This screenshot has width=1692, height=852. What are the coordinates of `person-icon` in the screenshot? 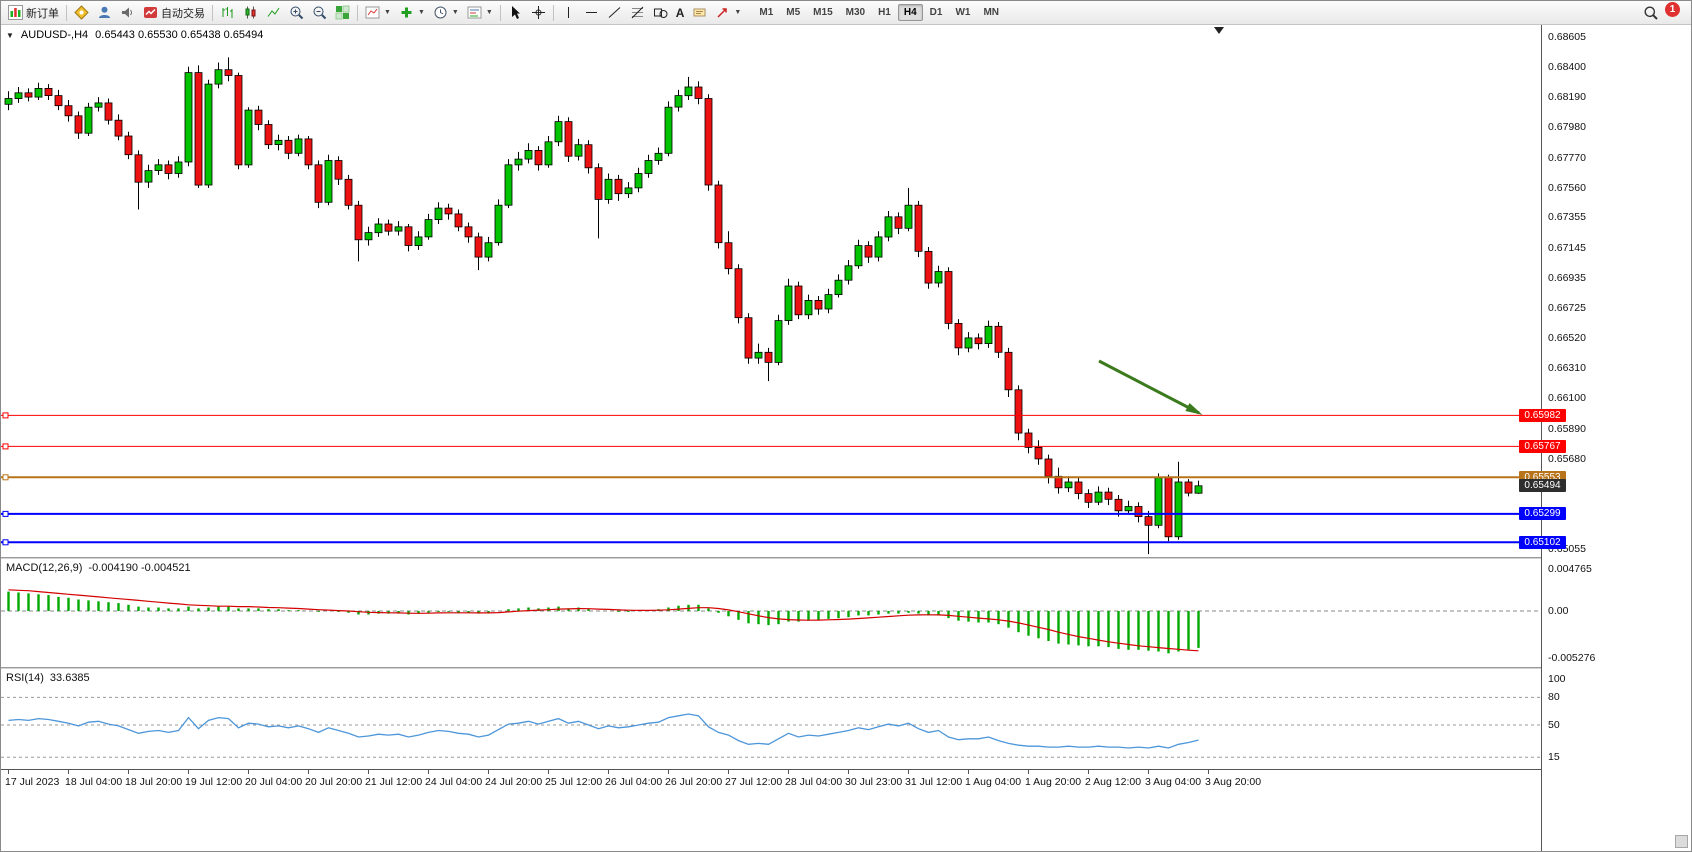 It's located at (104, 12).